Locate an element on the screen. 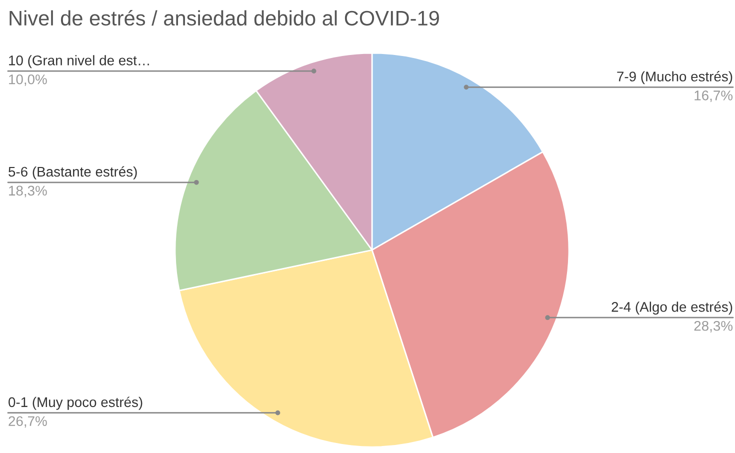 The height and width of the screenshot is (453, 735). slice-label: 7-9 (Mucho estrés) is located at coordinates (674, 77).